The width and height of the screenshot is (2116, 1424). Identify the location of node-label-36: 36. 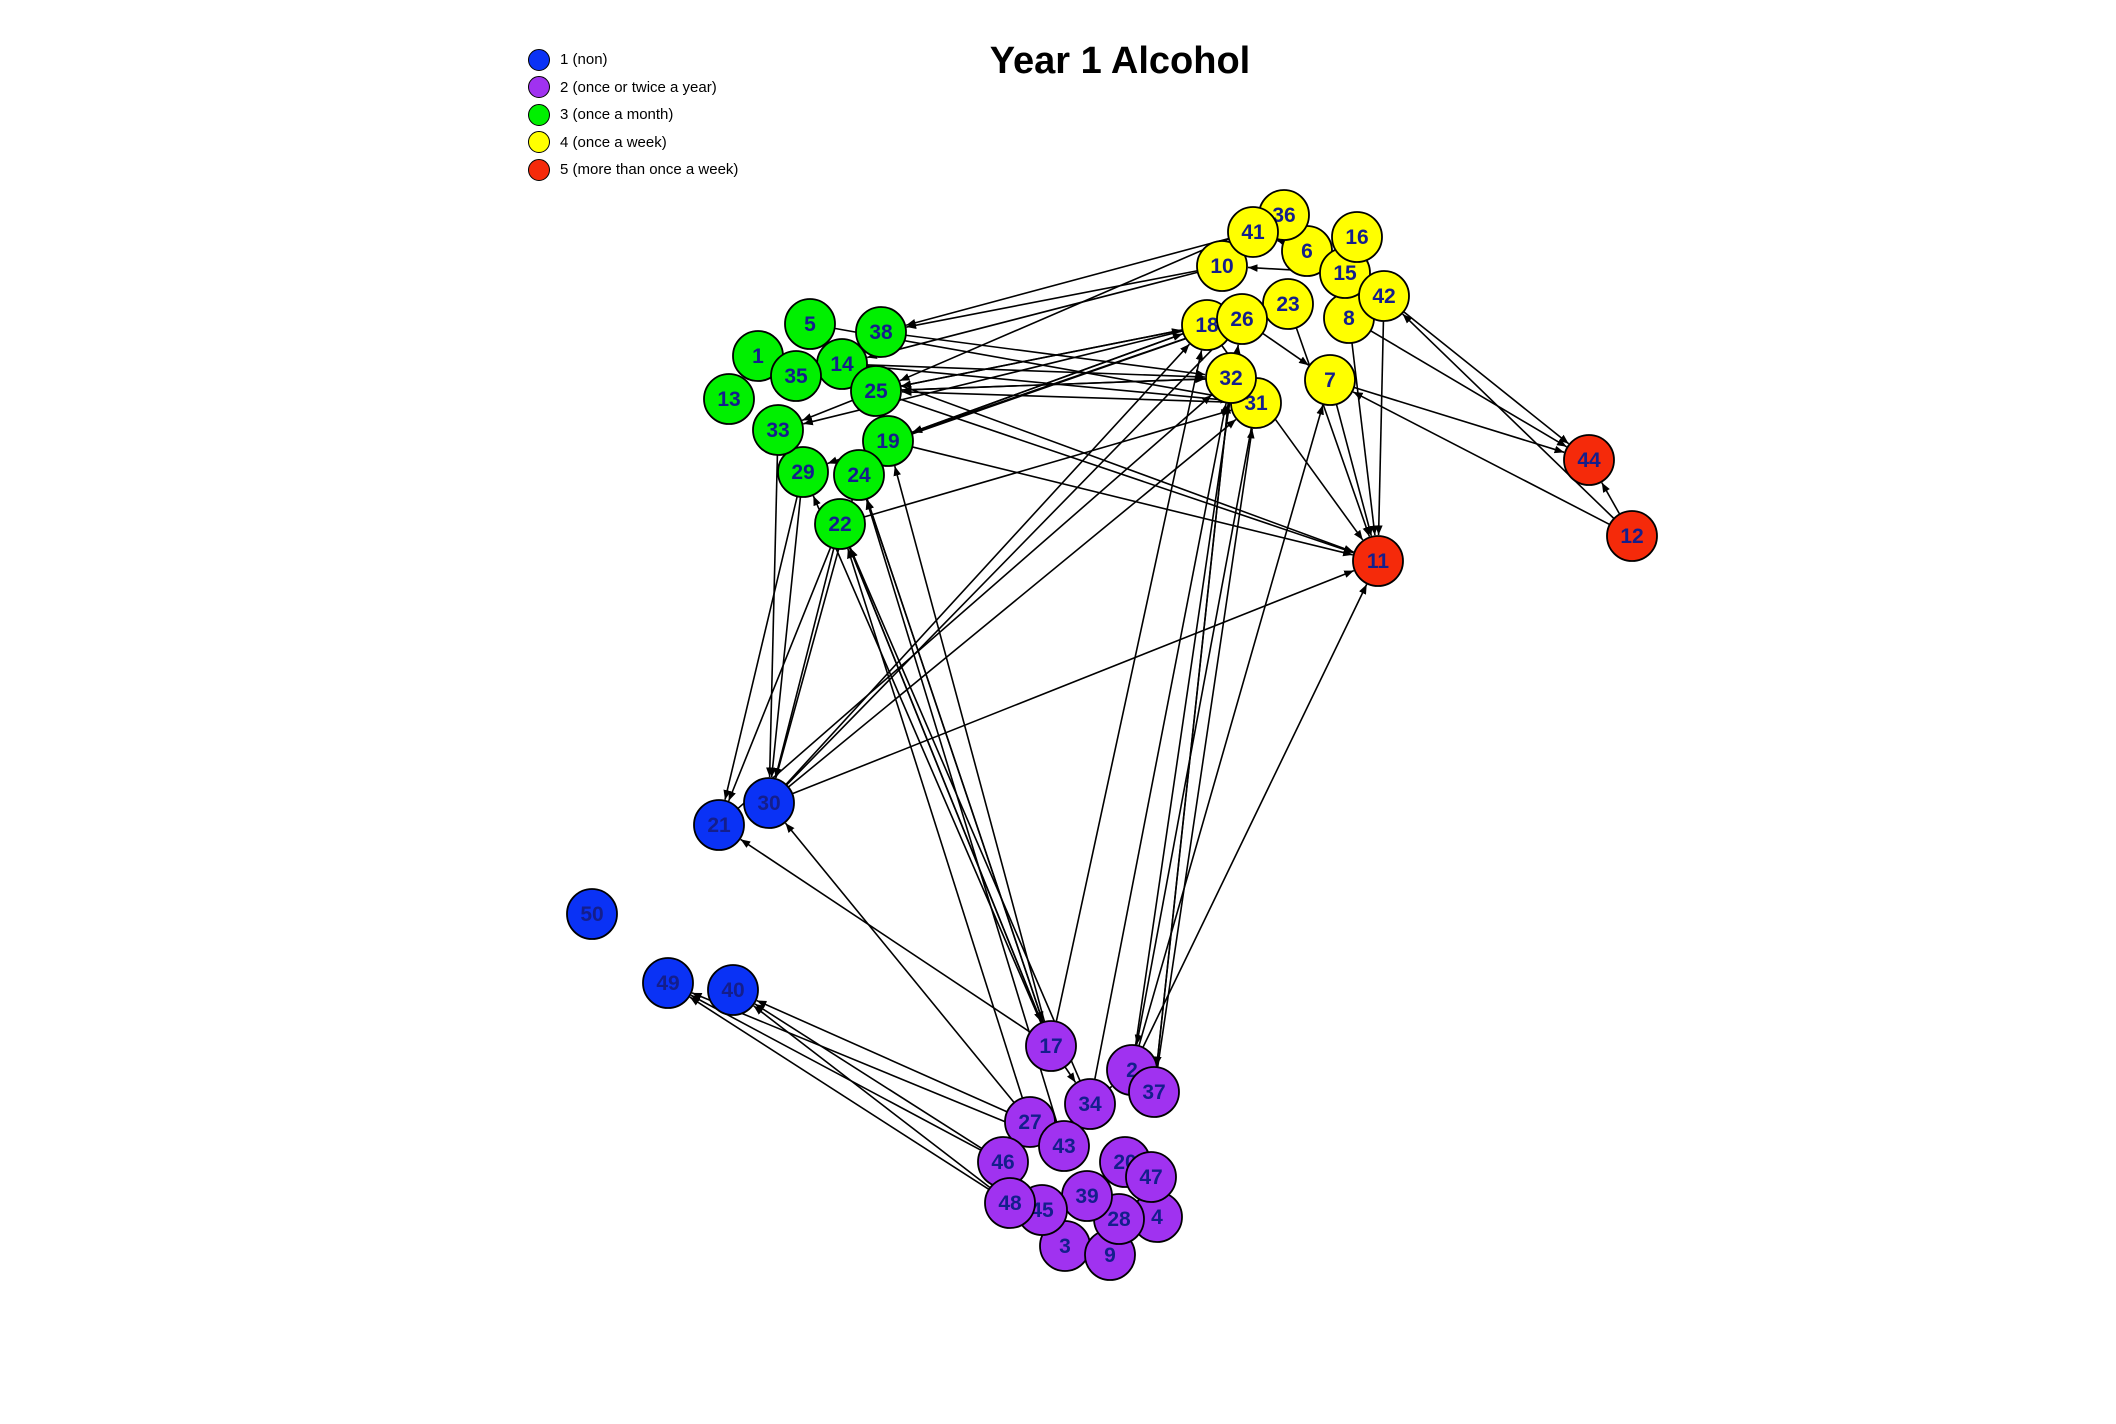
(1283, 215).